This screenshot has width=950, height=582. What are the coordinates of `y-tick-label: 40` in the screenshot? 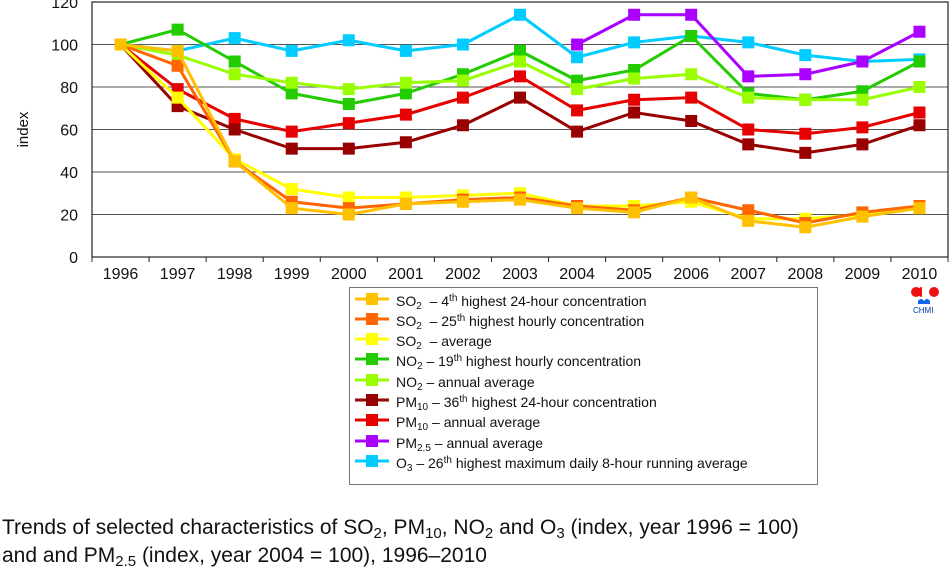 It's located at (69, 173).